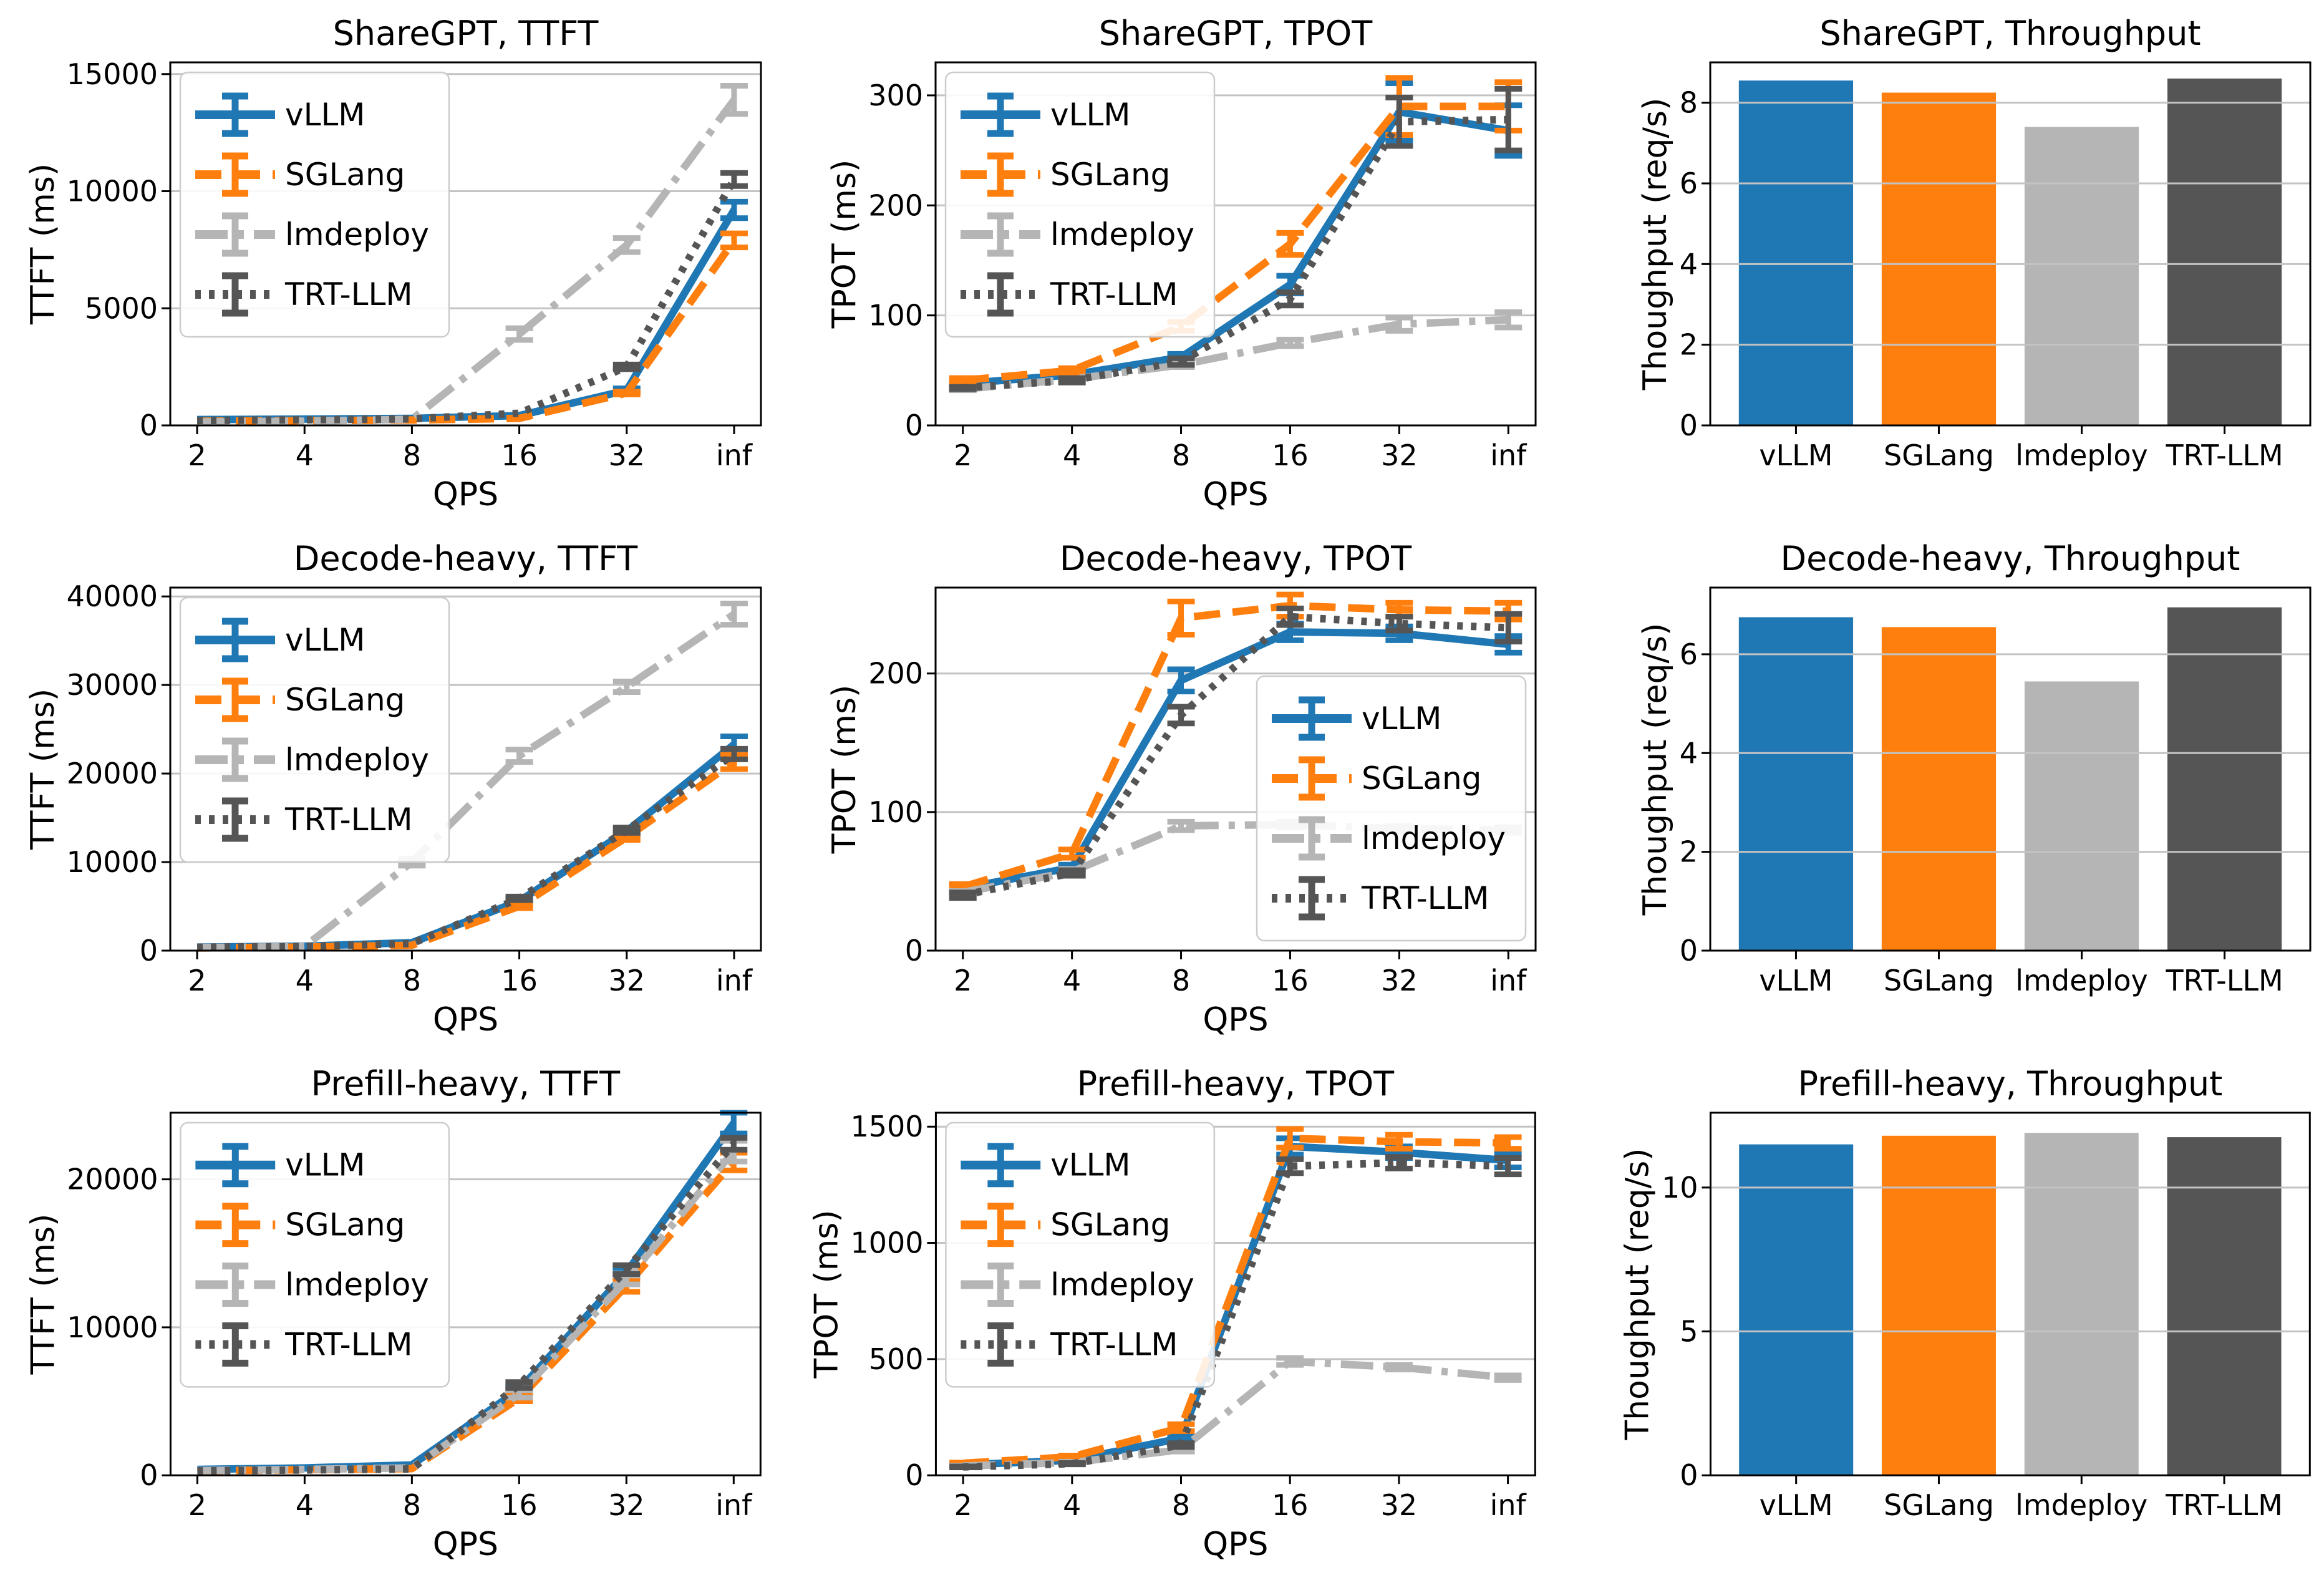  I want to click on x-tick-label: TRT-LLM, so click(2224, 456).